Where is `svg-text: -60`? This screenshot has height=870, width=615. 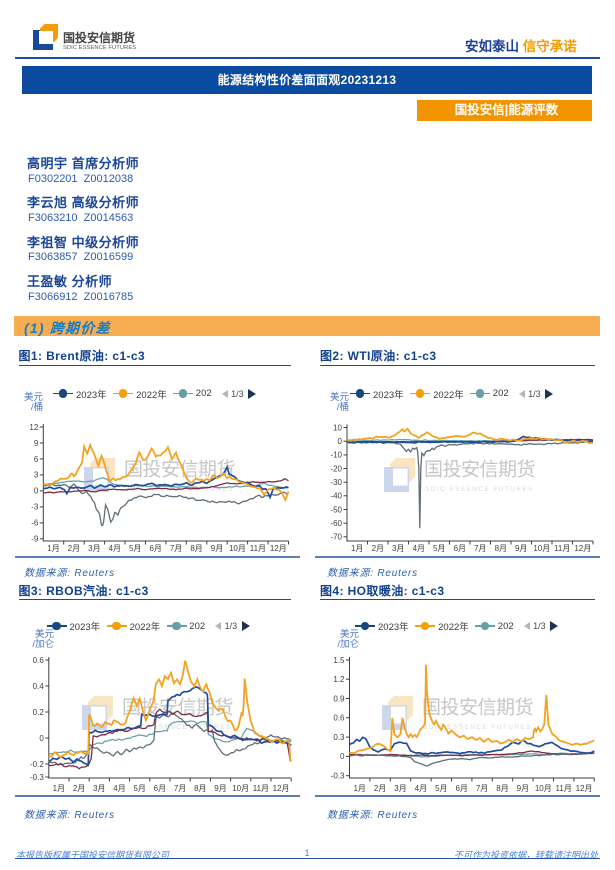
svg-text: -60 is located at coordinates (336, 523).